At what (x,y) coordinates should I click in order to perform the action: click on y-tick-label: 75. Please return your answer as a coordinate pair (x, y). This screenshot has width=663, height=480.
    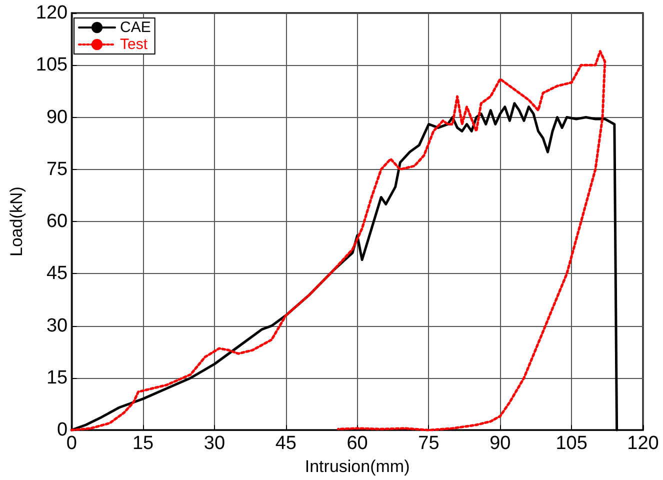
    Looking at the image, I should click on (57, 169).